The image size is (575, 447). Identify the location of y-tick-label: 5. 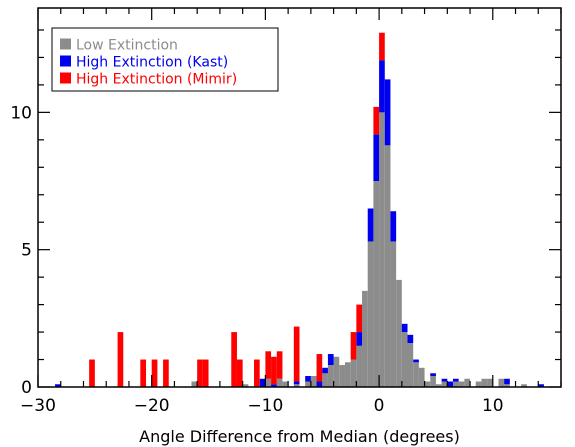
(26, 251).